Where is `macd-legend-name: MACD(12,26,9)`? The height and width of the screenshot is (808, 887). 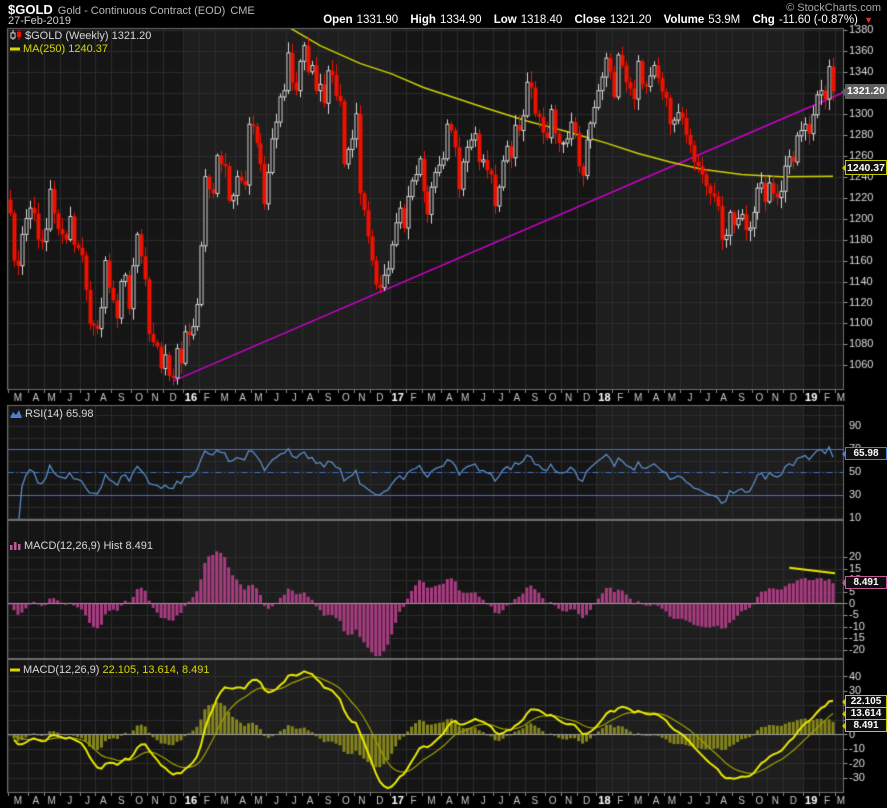 macd-legend-name: MACD(12,26,9) is located at coordinates (61, 670).